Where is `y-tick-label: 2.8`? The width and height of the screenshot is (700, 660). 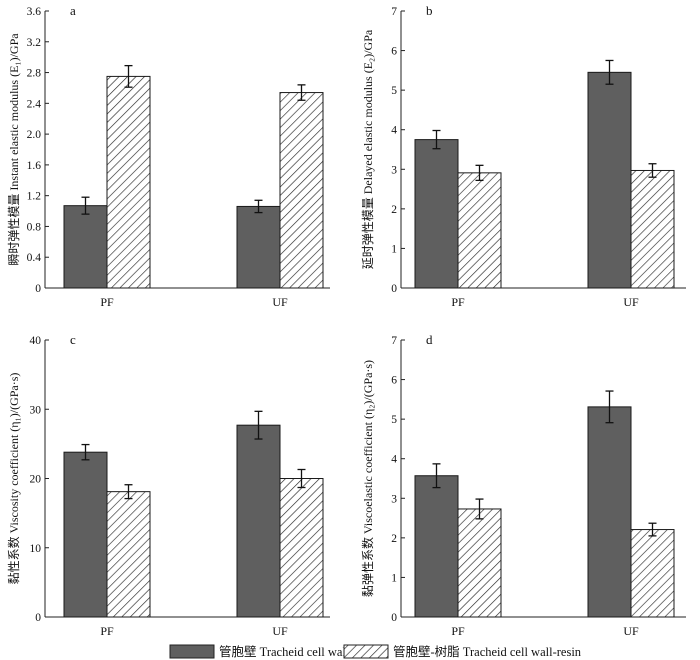
y-tick-label: 2.8 is located at coordinates (34, 74).